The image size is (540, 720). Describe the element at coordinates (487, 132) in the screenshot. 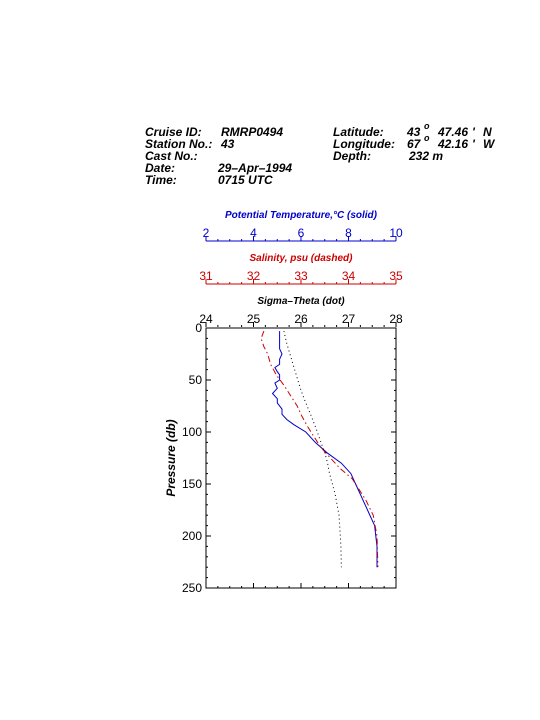

I see `latitude-hemisphere: N` at that location.